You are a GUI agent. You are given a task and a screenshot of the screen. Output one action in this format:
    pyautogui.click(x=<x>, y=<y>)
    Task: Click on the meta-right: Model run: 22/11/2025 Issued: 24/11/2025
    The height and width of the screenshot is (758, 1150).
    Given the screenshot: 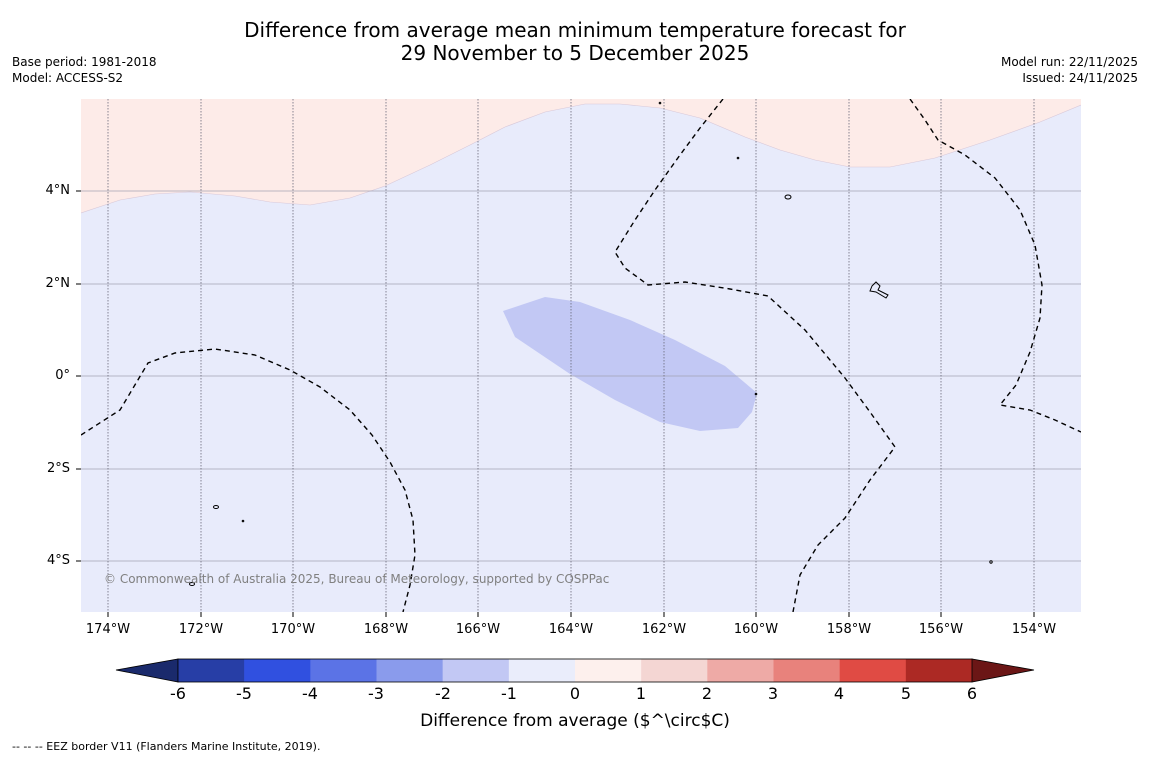 What is the action you would take?
    pyautogui.click(x=1069, y=70)
    